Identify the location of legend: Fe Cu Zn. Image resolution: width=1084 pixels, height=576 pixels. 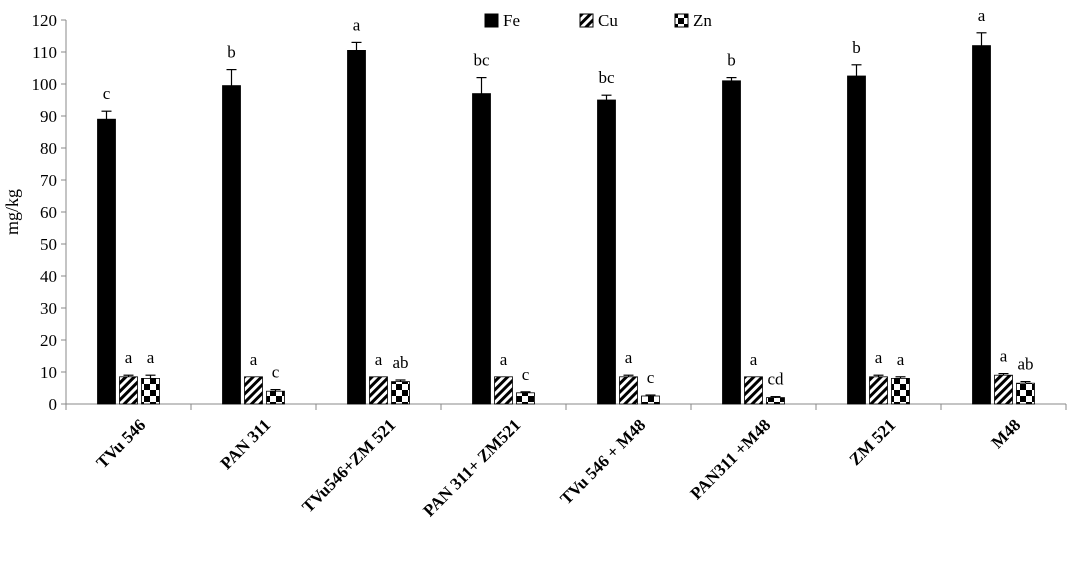
(598, 20).